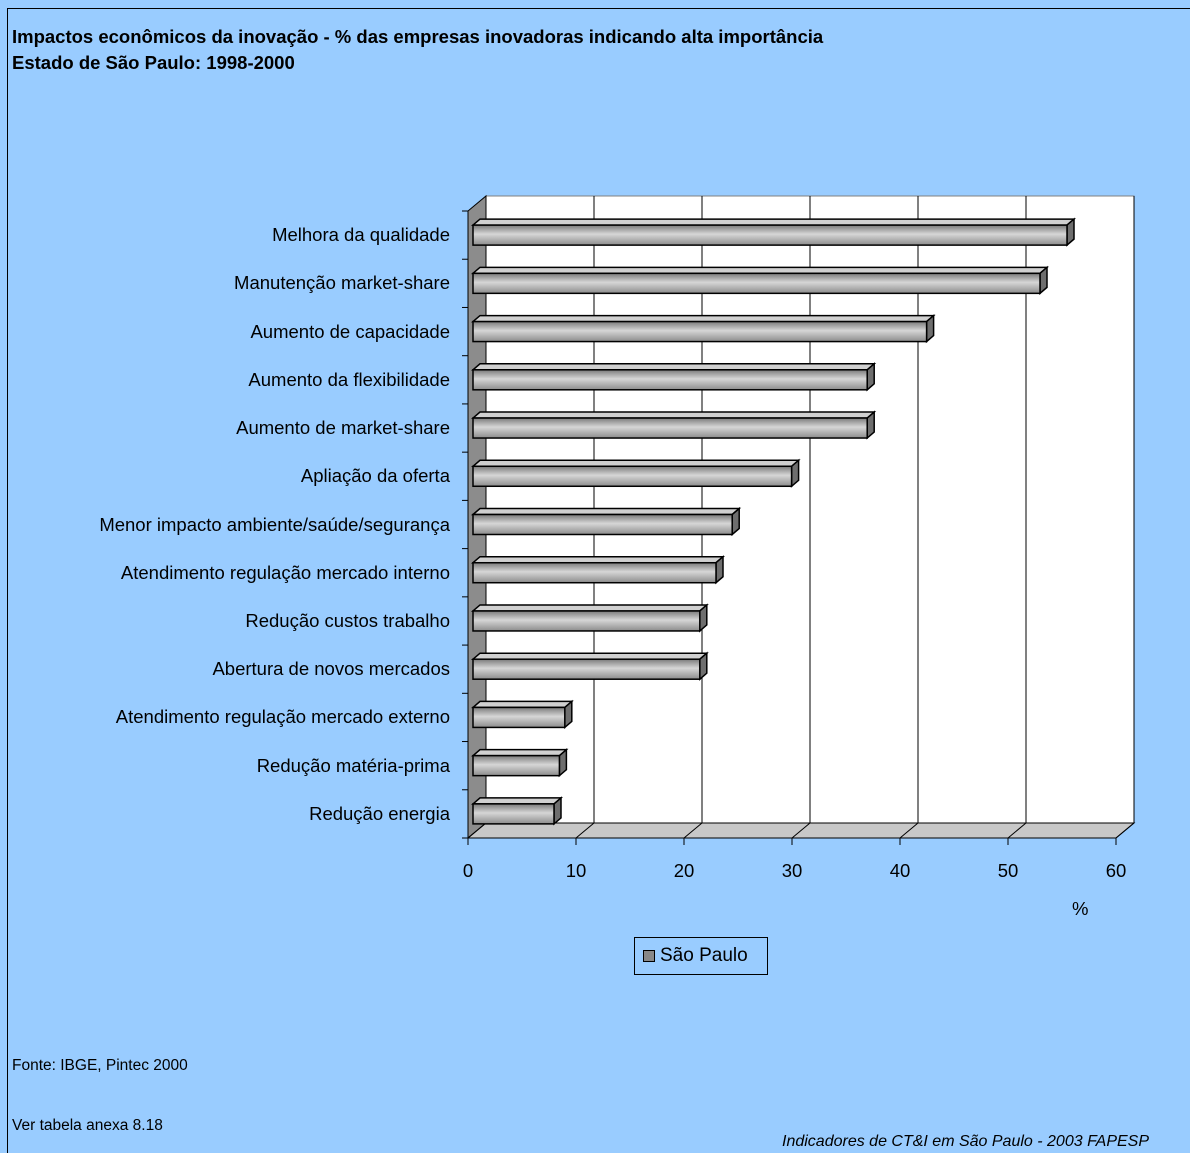 Image resolution: width=1190 pixels, height=1153 pixels. I want to click on category-label: Aumento da flexibilidade, so click(349, 379).